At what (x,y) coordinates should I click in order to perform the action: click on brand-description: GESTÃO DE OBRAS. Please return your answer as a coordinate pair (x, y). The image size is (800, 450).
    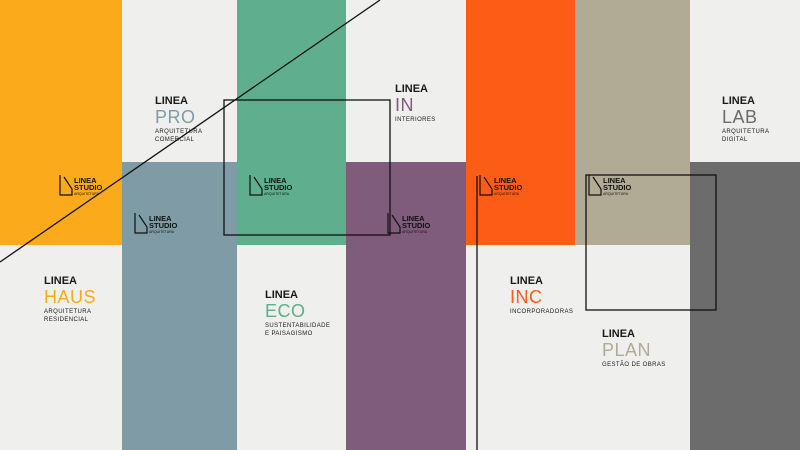
    Looking at the image, I should click on (634, 364).